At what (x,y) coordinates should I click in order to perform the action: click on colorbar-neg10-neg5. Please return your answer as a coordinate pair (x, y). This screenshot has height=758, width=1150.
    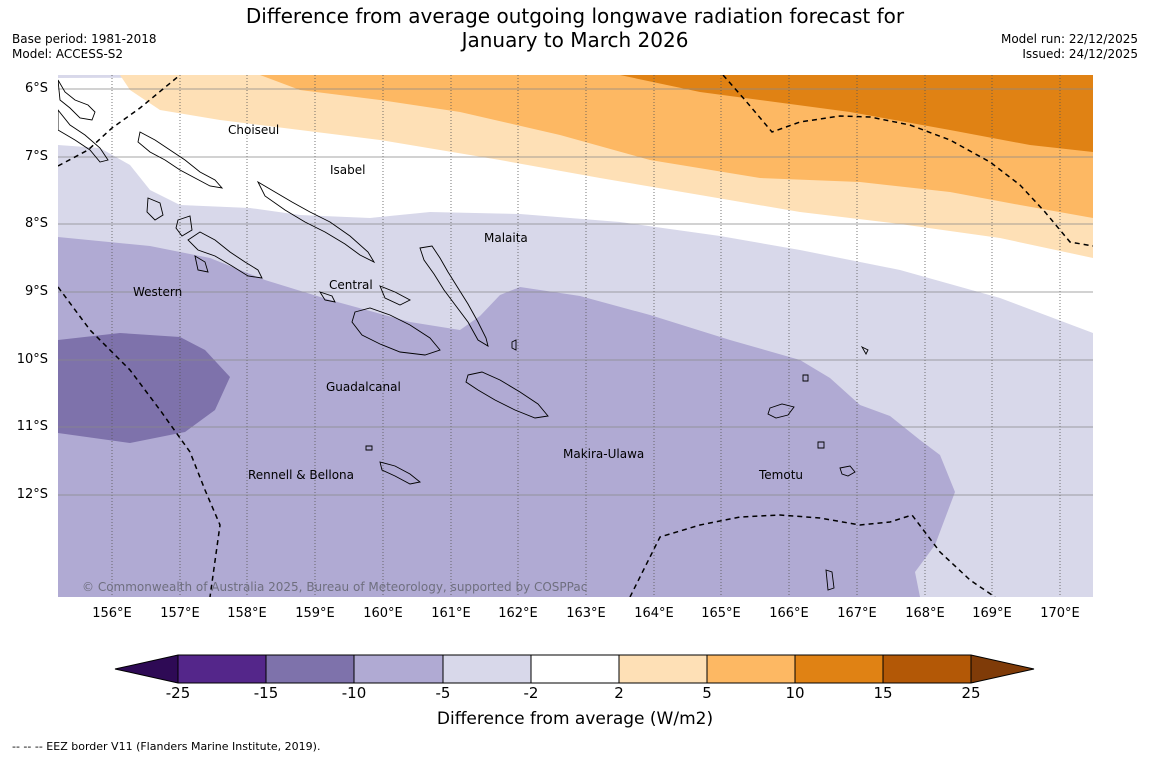
    Looking at the image, I should click on (398, 669).